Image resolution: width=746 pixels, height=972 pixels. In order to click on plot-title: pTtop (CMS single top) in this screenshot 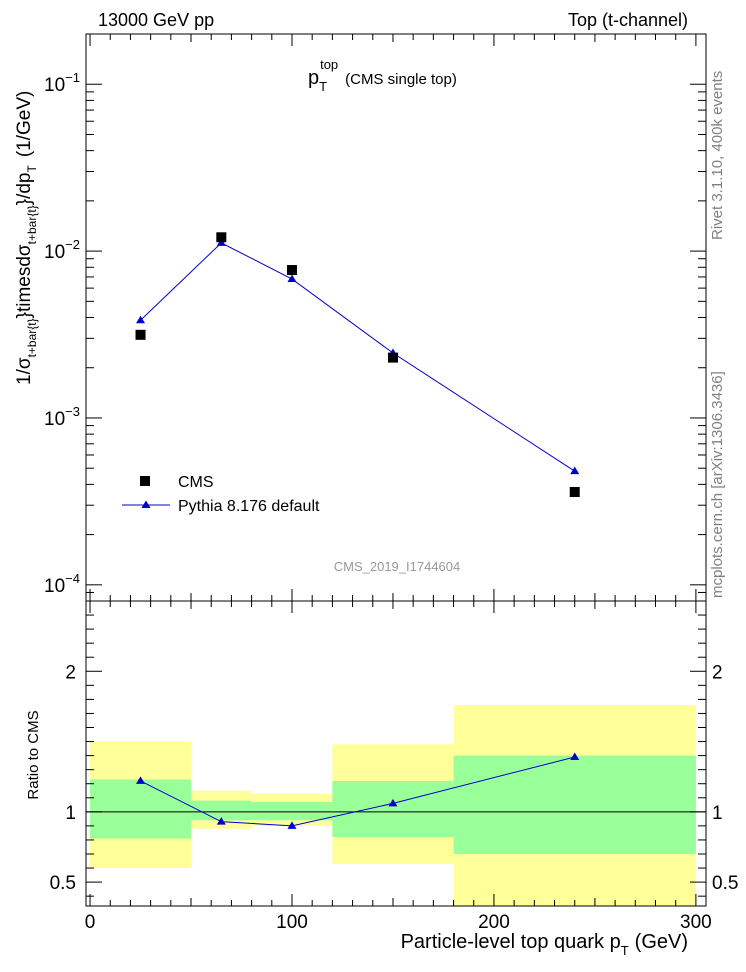, I will do `click(382, 75)`.